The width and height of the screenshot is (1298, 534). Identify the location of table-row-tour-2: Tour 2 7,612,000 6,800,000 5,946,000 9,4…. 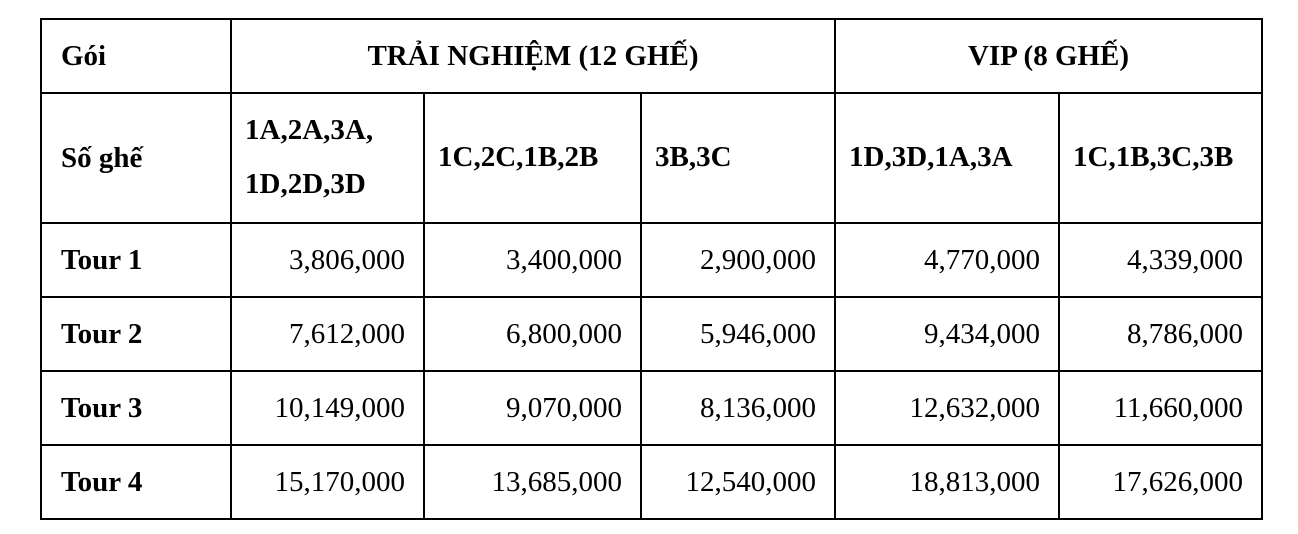
(651, 334).